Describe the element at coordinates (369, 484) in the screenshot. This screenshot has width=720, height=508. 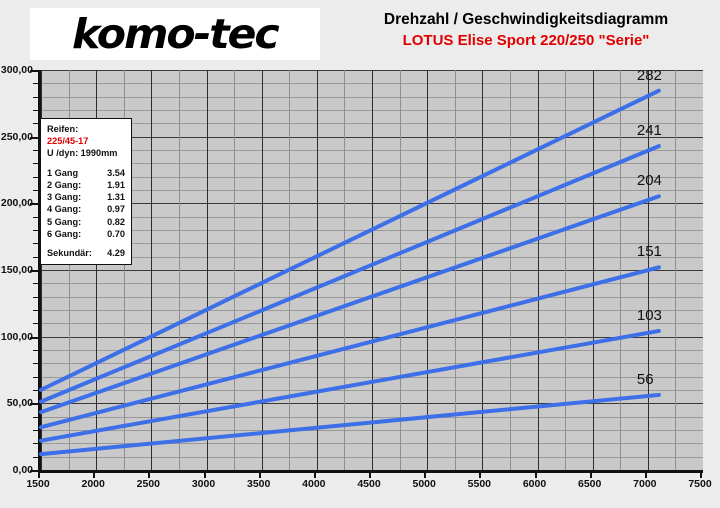
I see `x-tick-label: 4500` at that location.